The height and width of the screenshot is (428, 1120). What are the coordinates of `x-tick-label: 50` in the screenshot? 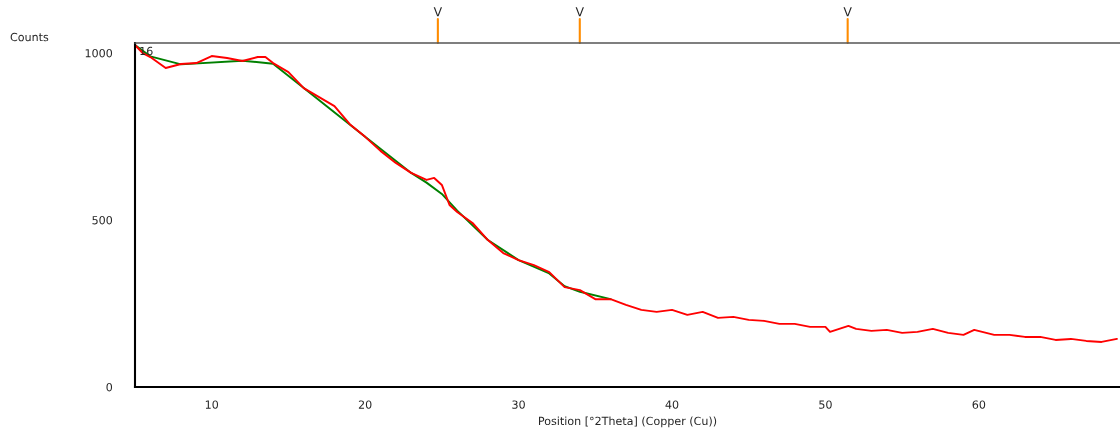 It's located at (825, 404).